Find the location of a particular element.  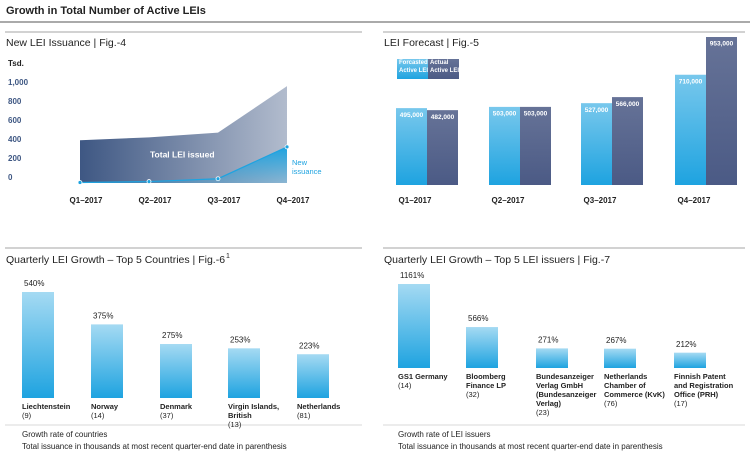

line is located at coordinates (183, 165).